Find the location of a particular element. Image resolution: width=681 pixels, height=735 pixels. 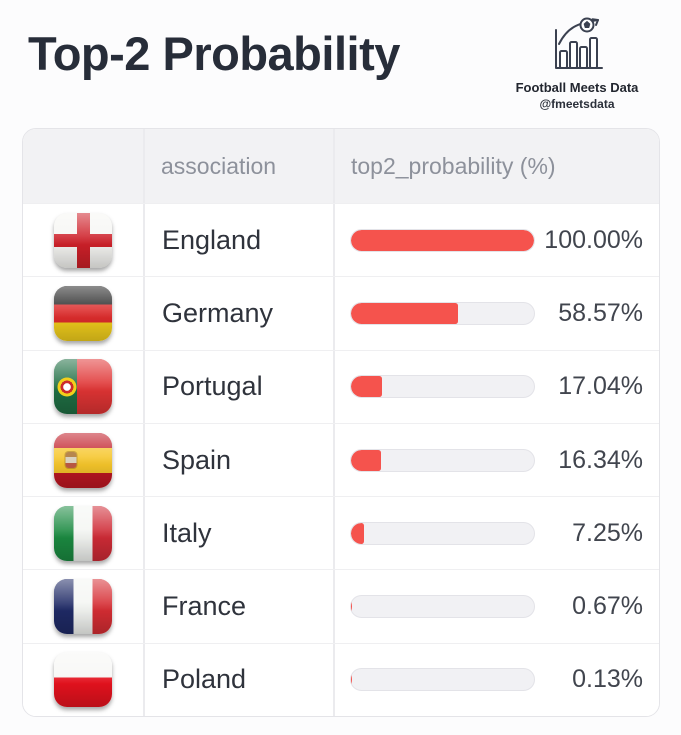

probability-cell: 100.00% is located at coordinates (496, 240).